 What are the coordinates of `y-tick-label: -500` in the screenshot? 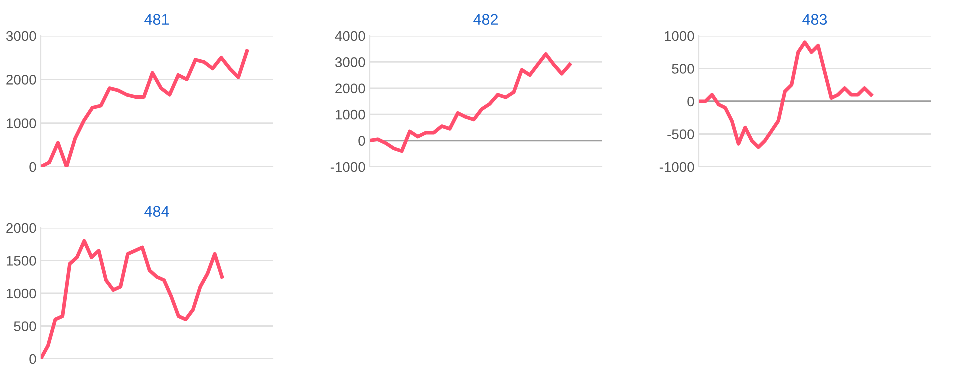 It's located at (681, 135).